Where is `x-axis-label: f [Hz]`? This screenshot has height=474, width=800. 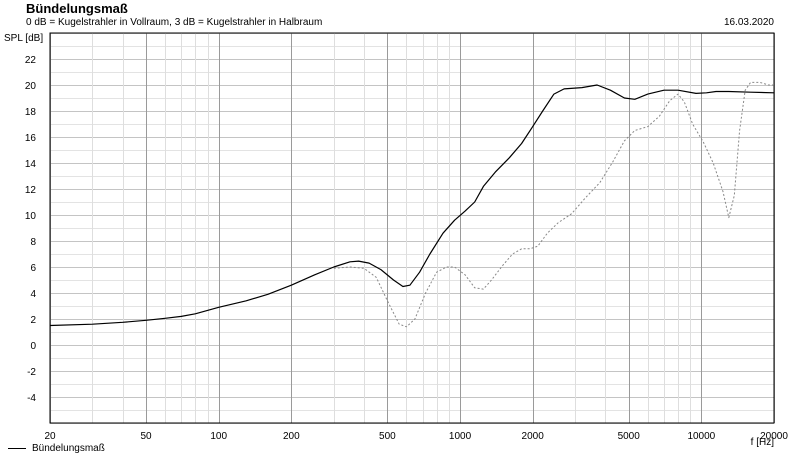 x-axis-label: f [Hz] is located at coordinates (762, 442).